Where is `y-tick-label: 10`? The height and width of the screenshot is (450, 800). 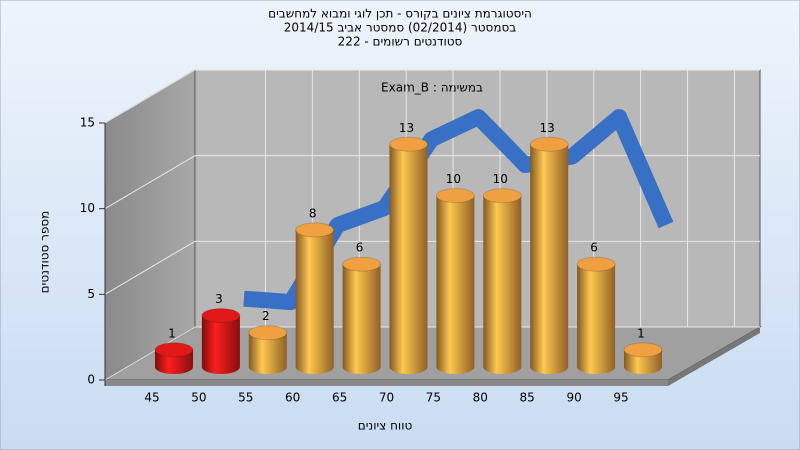 y-tick-label: 10 is located at coordinates (87, 208).